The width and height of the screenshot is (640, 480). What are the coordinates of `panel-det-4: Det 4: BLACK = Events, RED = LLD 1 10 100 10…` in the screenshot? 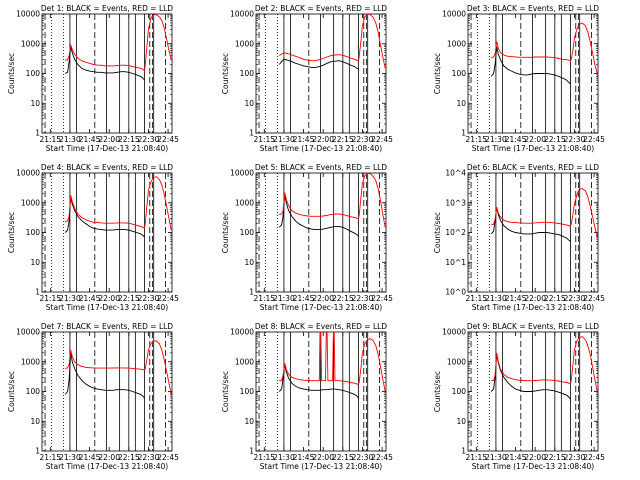 It's located at (93, 237).